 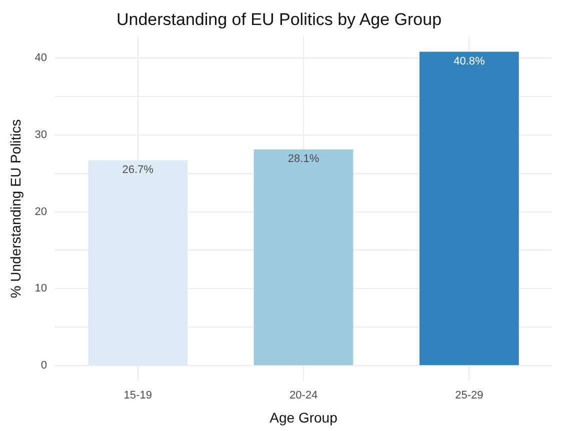 What do you see at coordinates (469, 396) in the screenshot?
I see `x-tick-label: 25-29` at bounding box center [469, 396].